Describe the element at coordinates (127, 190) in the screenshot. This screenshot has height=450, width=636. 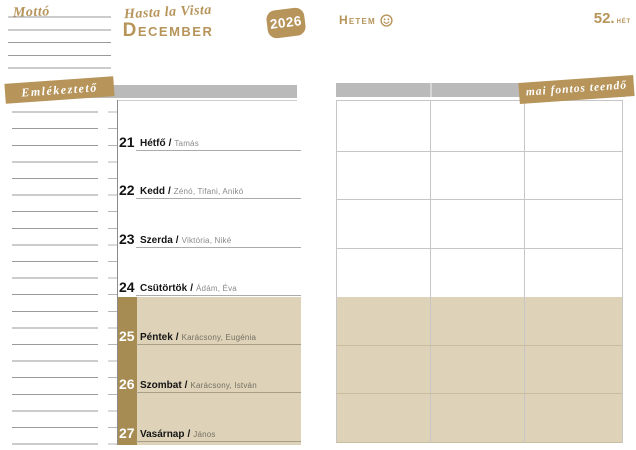
I see `day-number: 22` at that location.